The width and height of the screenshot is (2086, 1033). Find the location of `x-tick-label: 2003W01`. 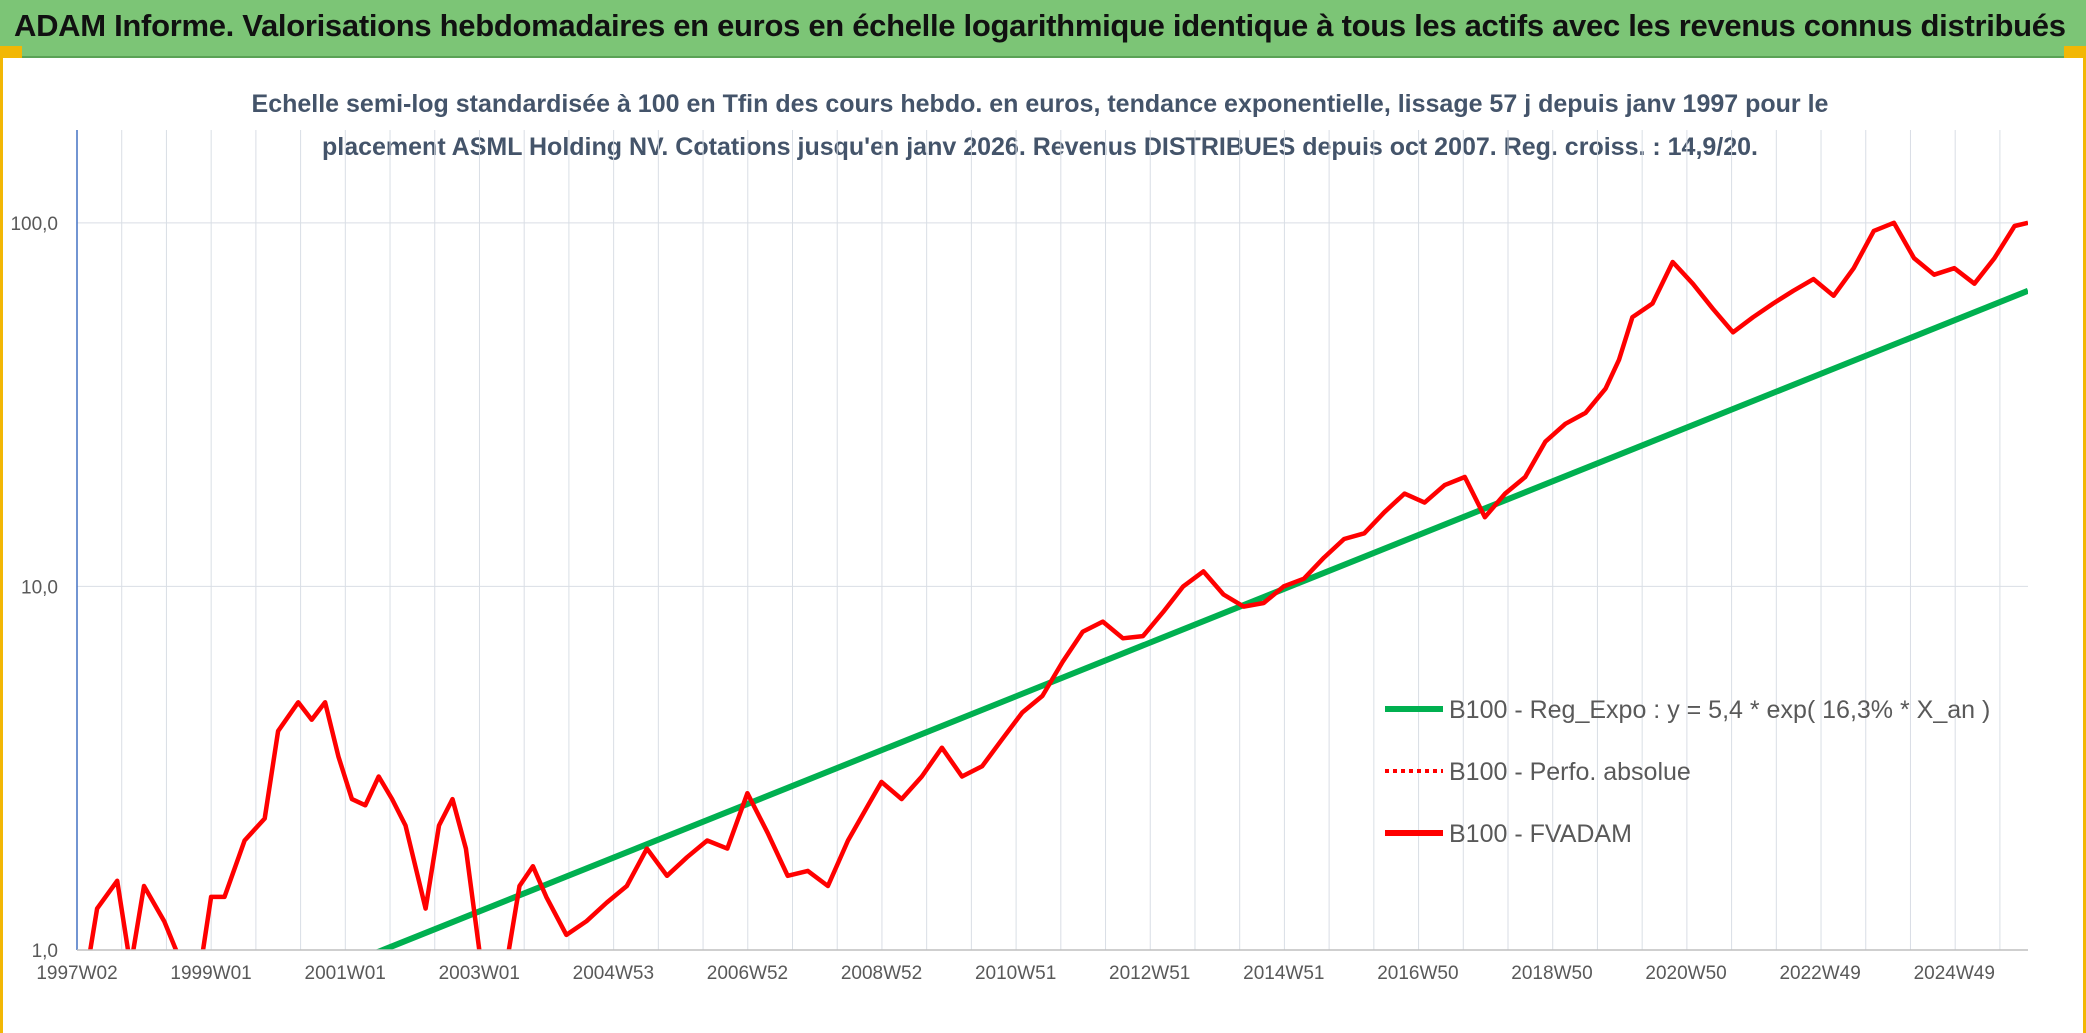

x-tick-label: 2003W01 is located at coordinates (479, 973).